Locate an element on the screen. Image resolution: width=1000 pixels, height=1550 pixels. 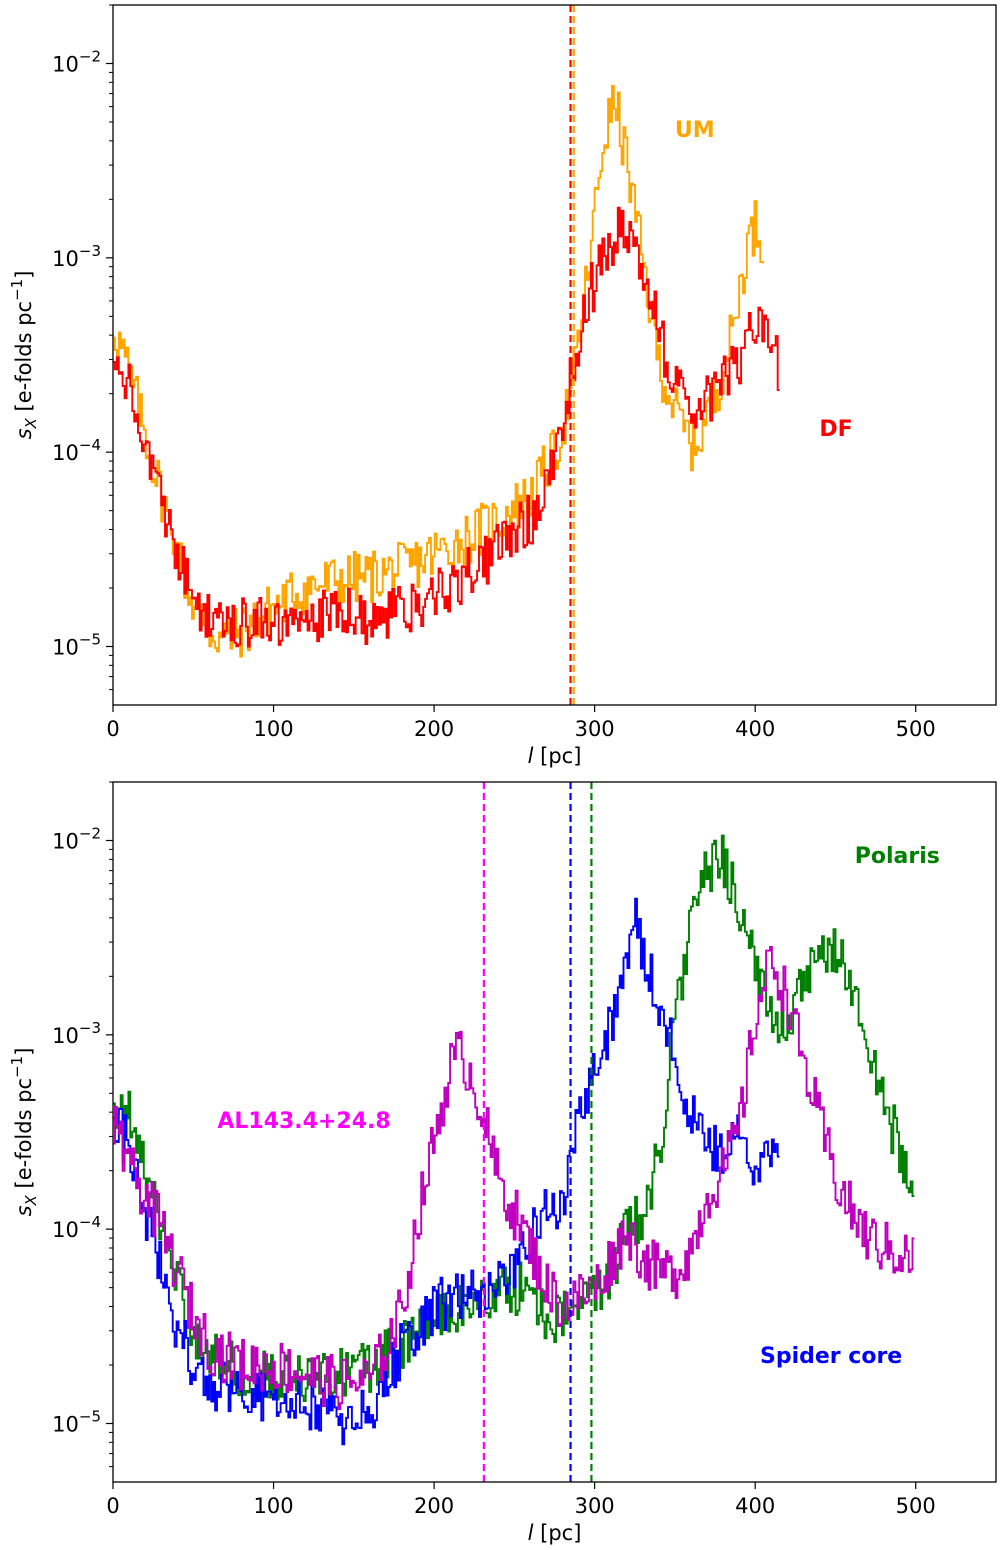
series-label-polaris: Polaris is located at coordinates (897, 856).